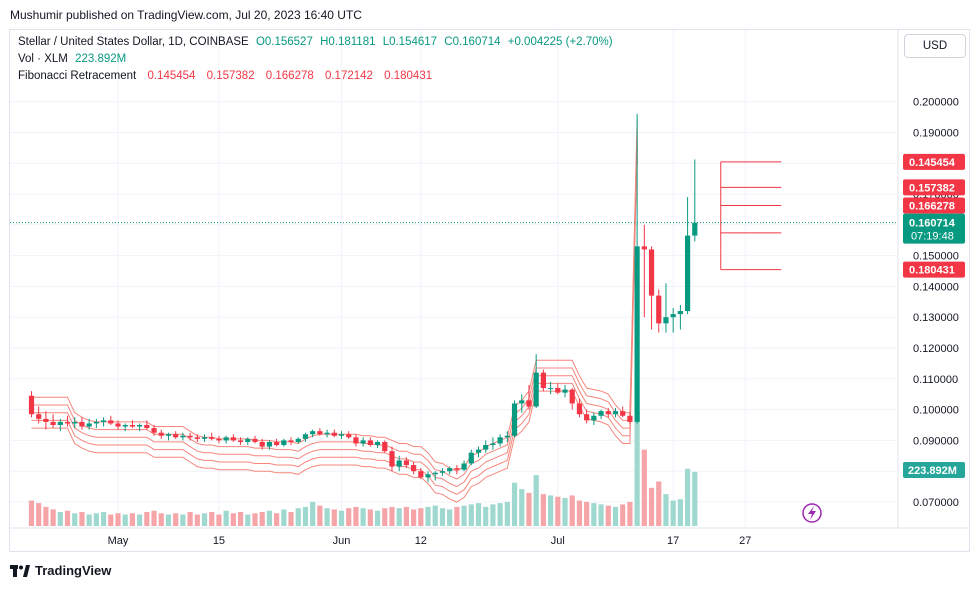 The image size is (980, 589). I want to click on legend-change: +0.004225 (+2.70%), so click(560, 42).